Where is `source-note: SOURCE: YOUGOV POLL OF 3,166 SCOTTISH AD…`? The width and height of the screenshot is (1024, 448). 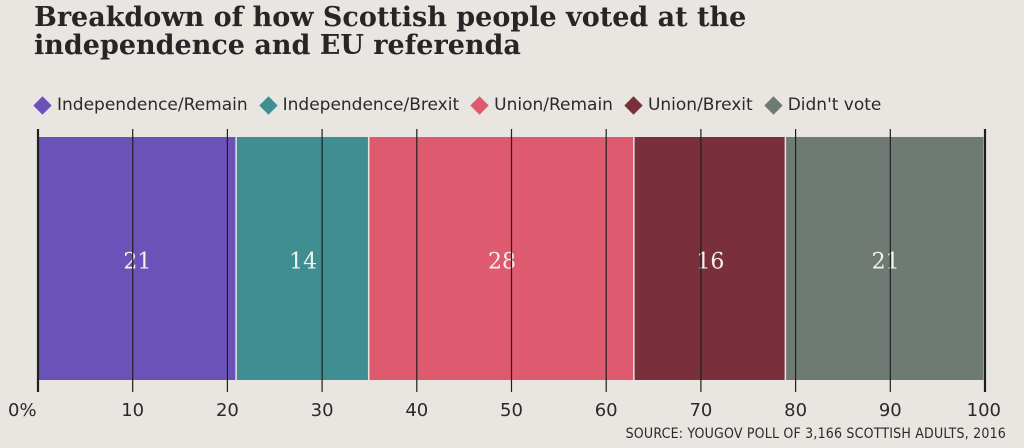 source-note: SOURCE: YOUGOV POLL OF 3,166 SCOTTISH AD… is located at coordinates (815, 434).